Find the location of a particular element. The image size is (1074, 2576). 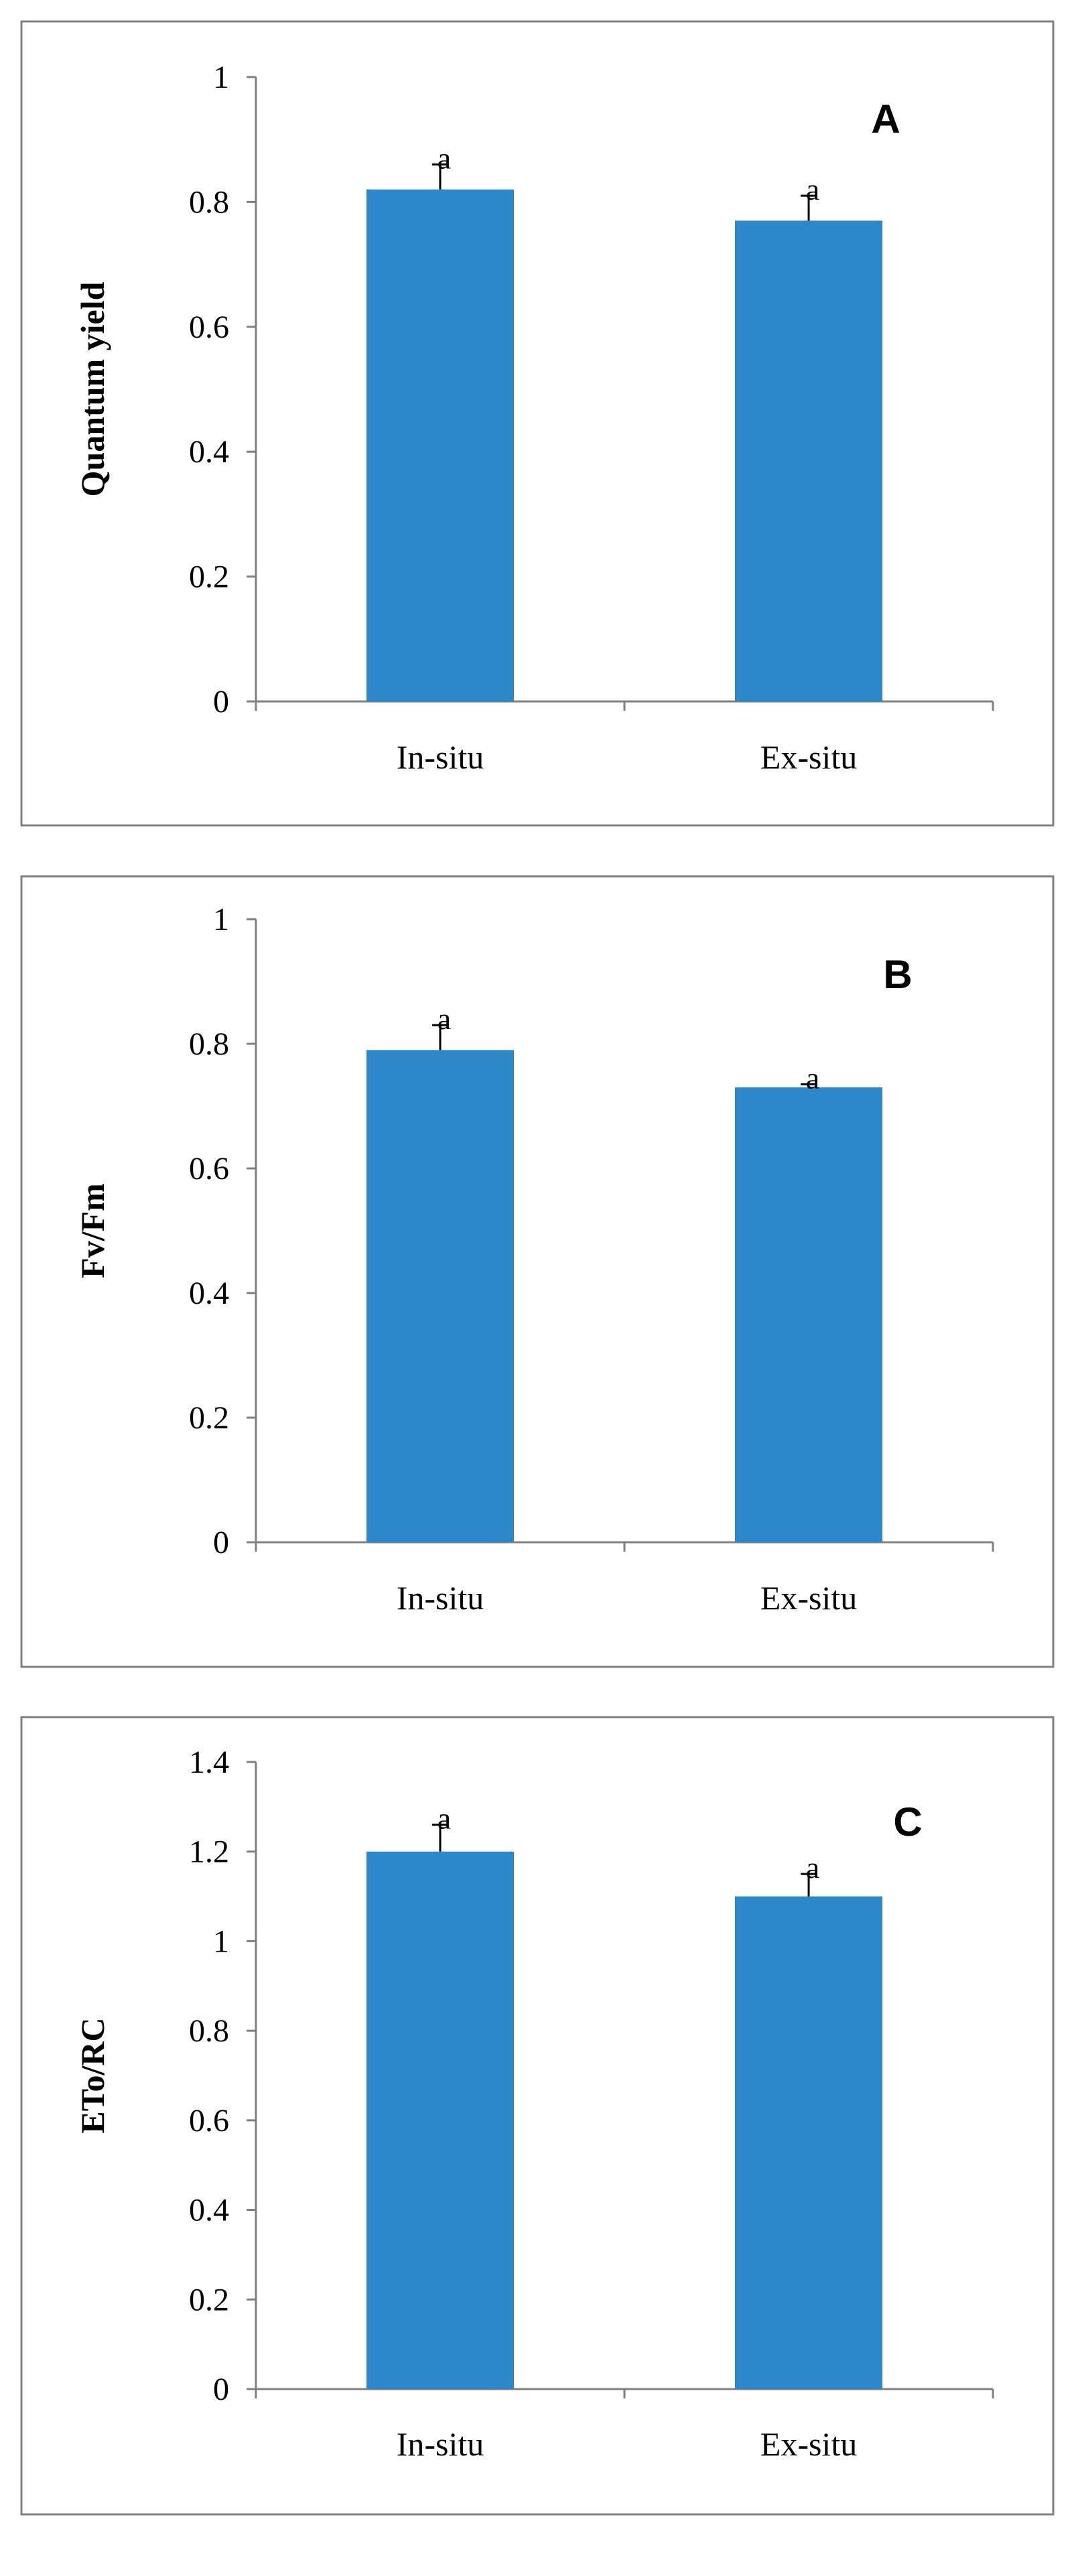

panel-a-bar-in-situ is located at coordinates (440, 445).